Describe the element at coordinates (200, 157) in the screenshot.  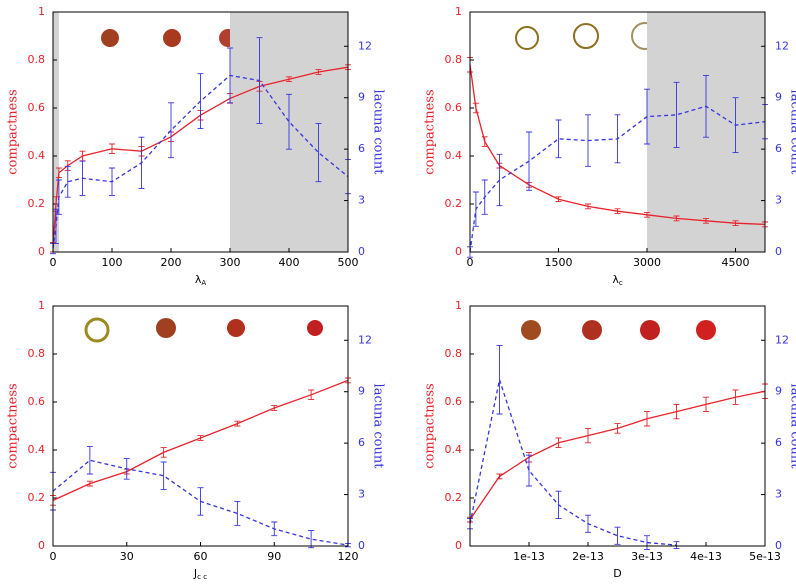
I see `series-line` at that location.